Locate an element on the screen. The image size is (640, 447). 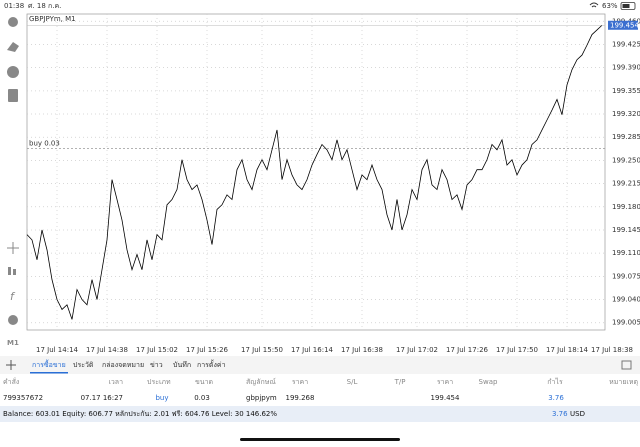
y-tick-label: 199.180 is located at coordinates (626, 207).